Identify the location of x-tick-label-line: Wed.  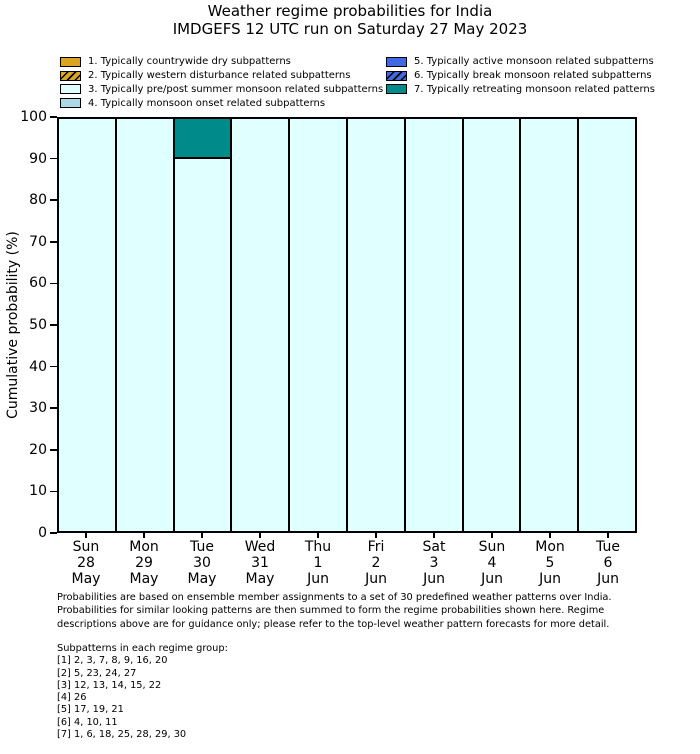
(260, 547).